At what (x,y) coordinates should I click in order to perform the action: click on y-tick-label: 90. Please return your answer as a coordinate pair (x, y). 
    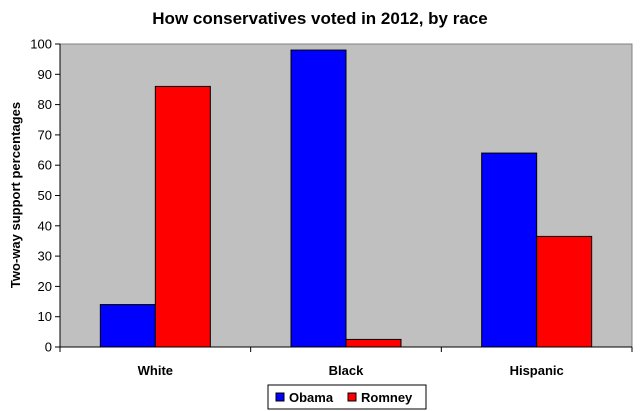
    Looking at the image, I should click on (45, 74).